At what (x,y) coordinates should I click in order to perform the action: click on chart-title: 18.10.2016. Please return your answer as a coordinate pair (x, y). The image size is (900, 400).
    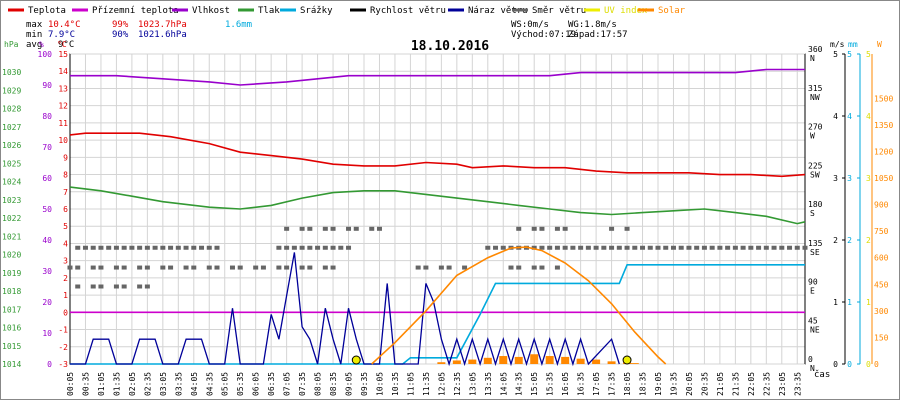
    Looking at the image, I should click on (450, 46).